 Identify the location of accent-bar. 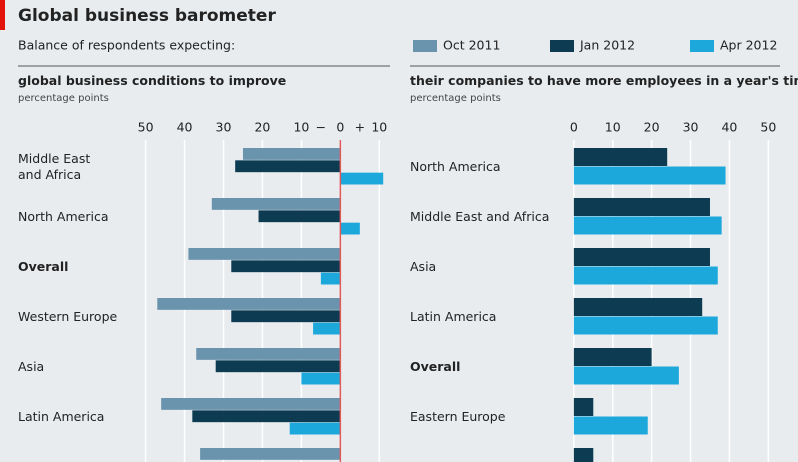
(2, 15).